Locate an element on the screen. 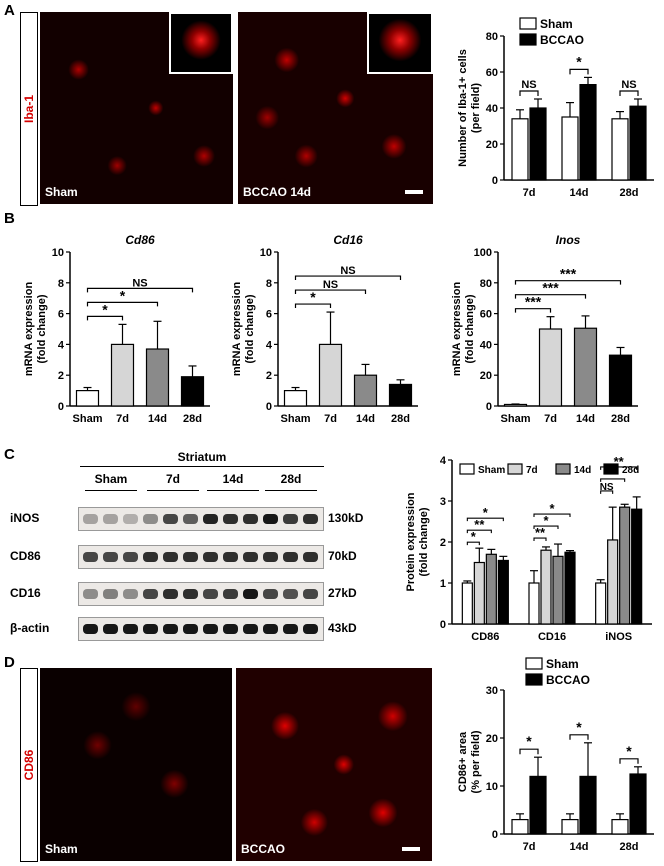  blot-group-underline is located at coordinates (111, 490).